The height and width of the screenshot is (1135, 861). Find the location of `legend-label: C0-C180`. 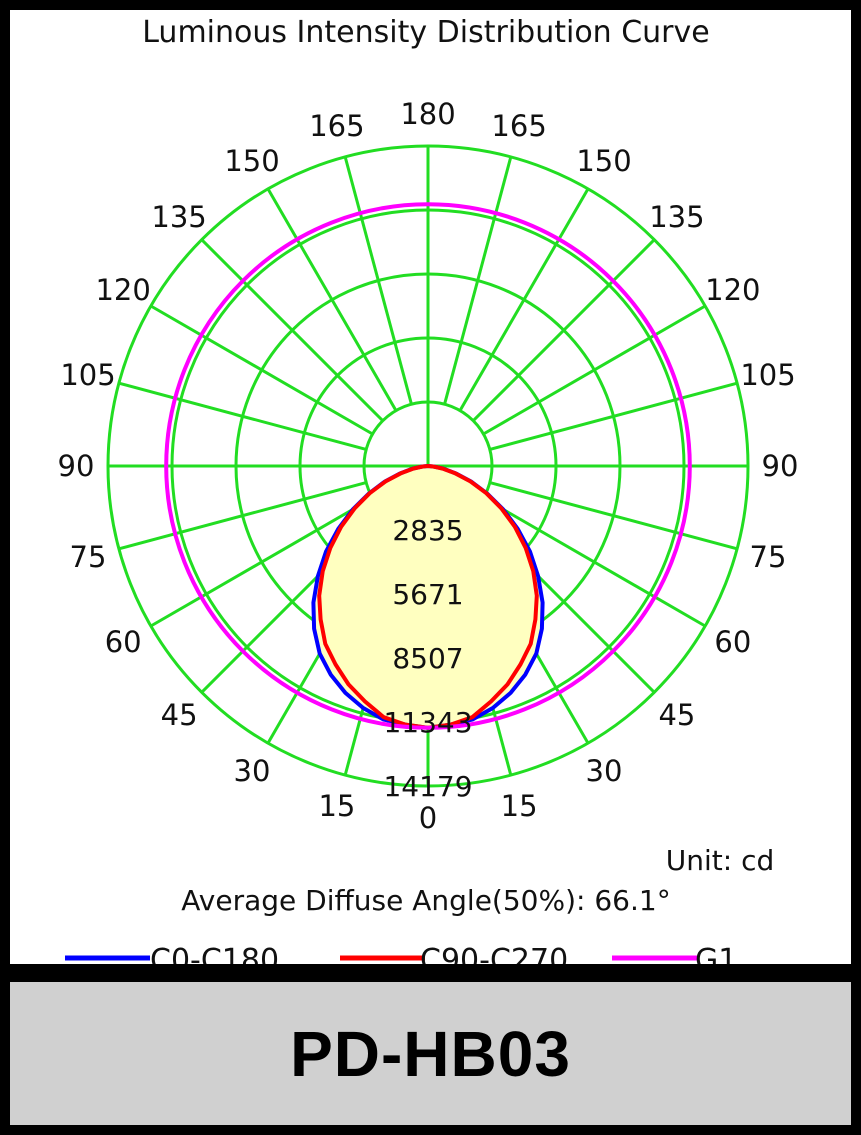

legend-label: C0-C180 is located at coordinates (214, 953).